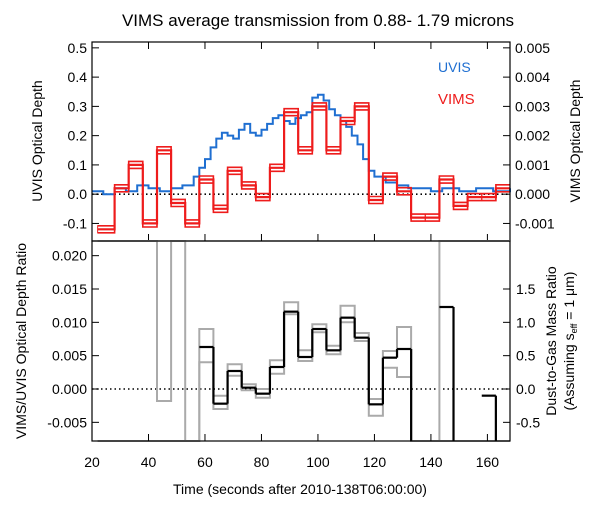 This screenshot has height=510, width=600. Describe the element at coordinates (301, 144) in the screenshot. I see `uvis-series-line` at that location.